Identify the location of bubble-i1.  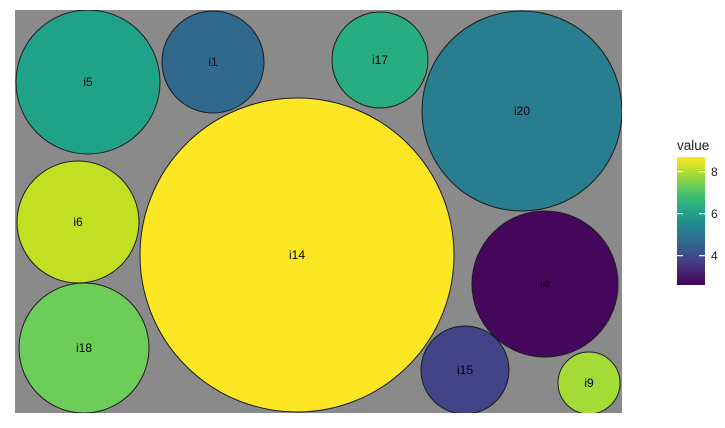
(213, 62).